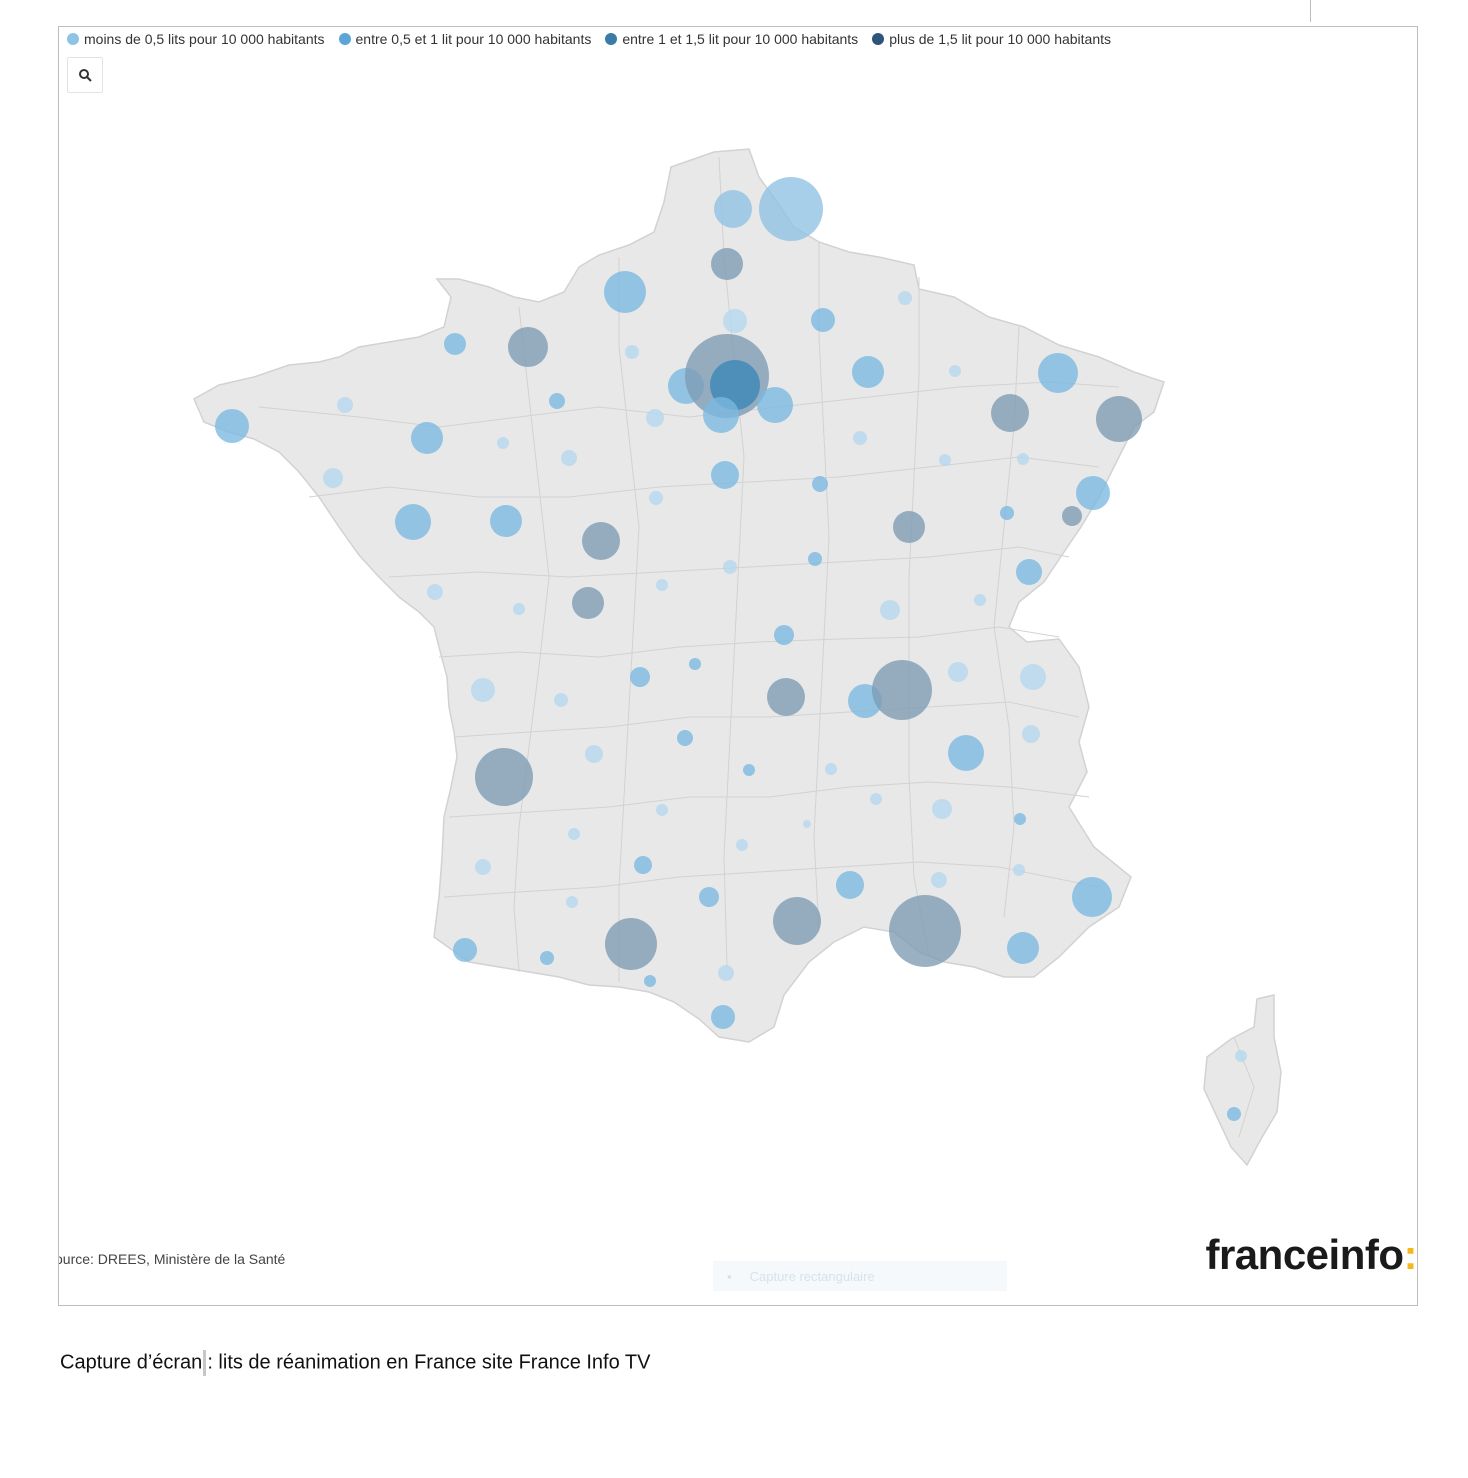 Image resolution: width=1468 pixels, height=1478 pixels. I want to click on map-search-button, so click(85, 75).